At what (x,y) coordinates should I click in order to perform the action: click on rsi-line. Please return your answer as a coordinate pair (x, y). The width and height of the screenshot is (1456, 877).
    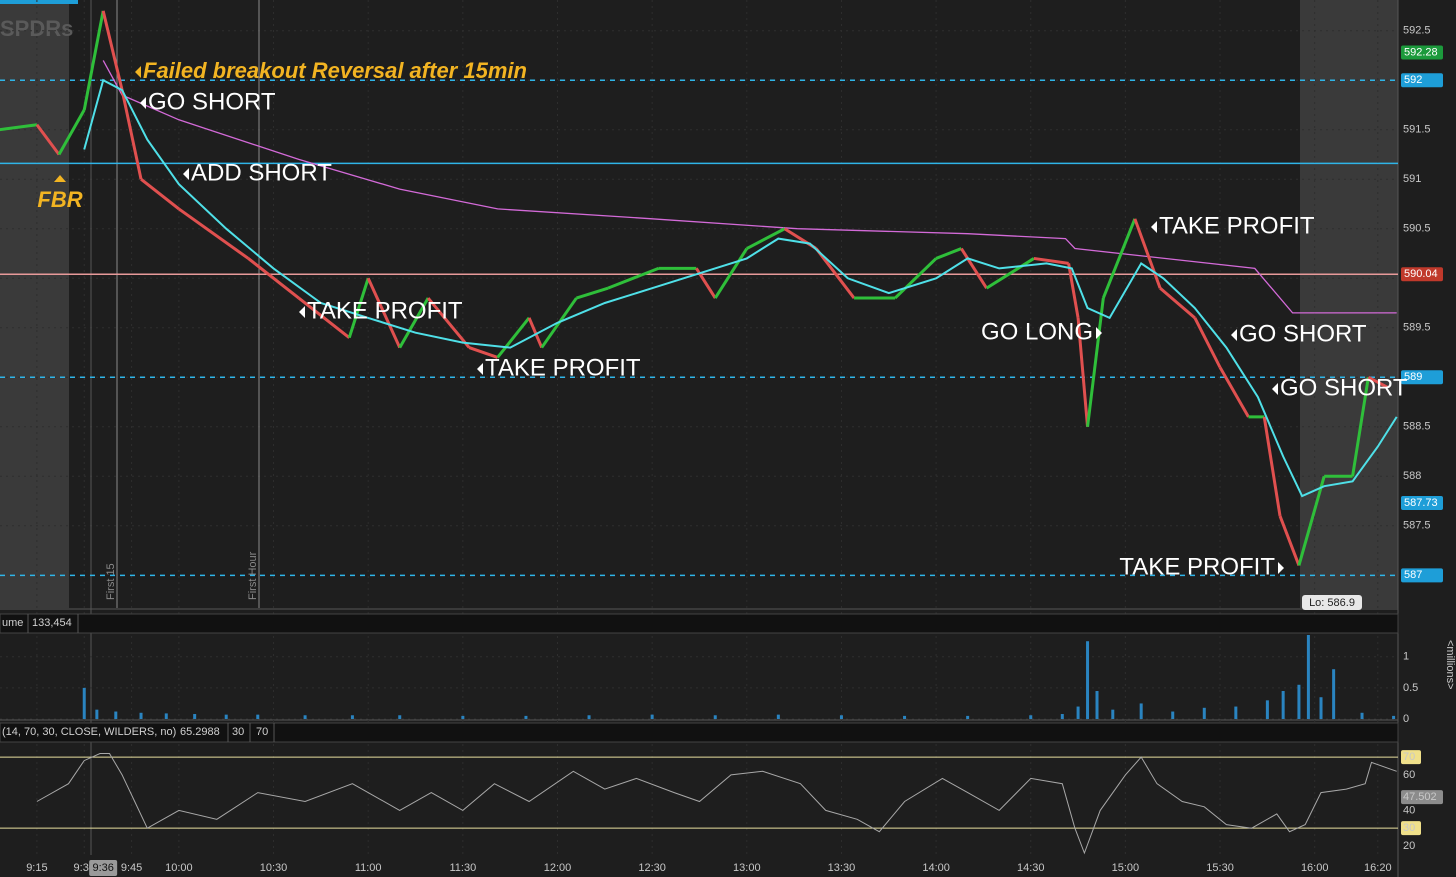
    Looking at the image, I should click on (716, 804).